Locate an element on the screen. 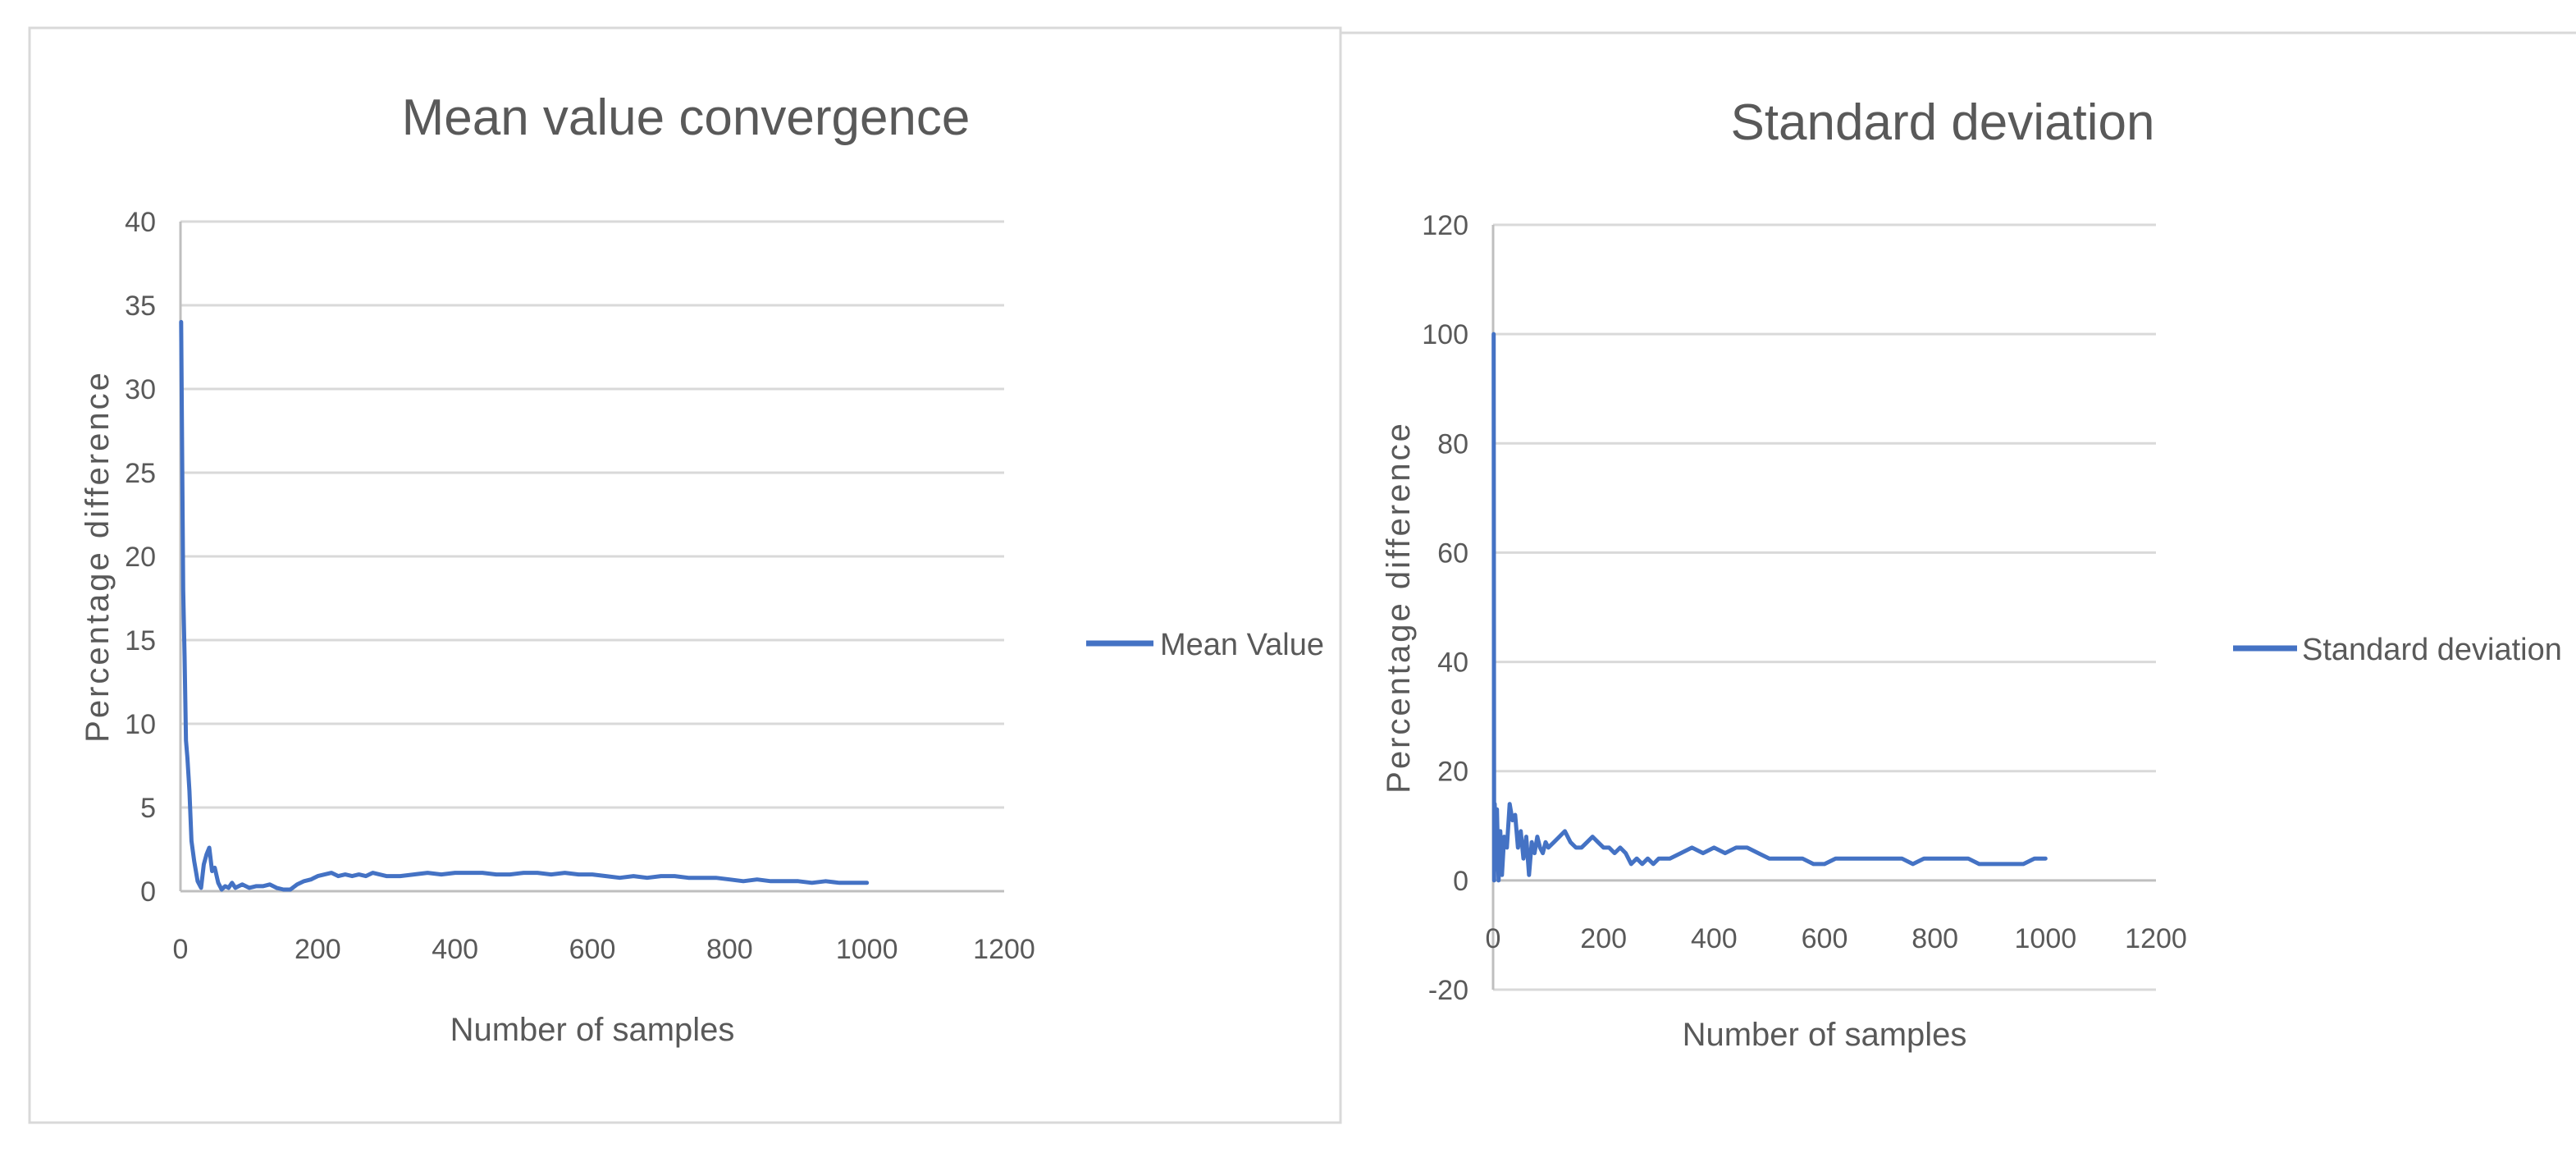 This screenshot has width=2576, height=1162. std-x-axis-title: Number of samples is located at coordinates (1825, 1035).